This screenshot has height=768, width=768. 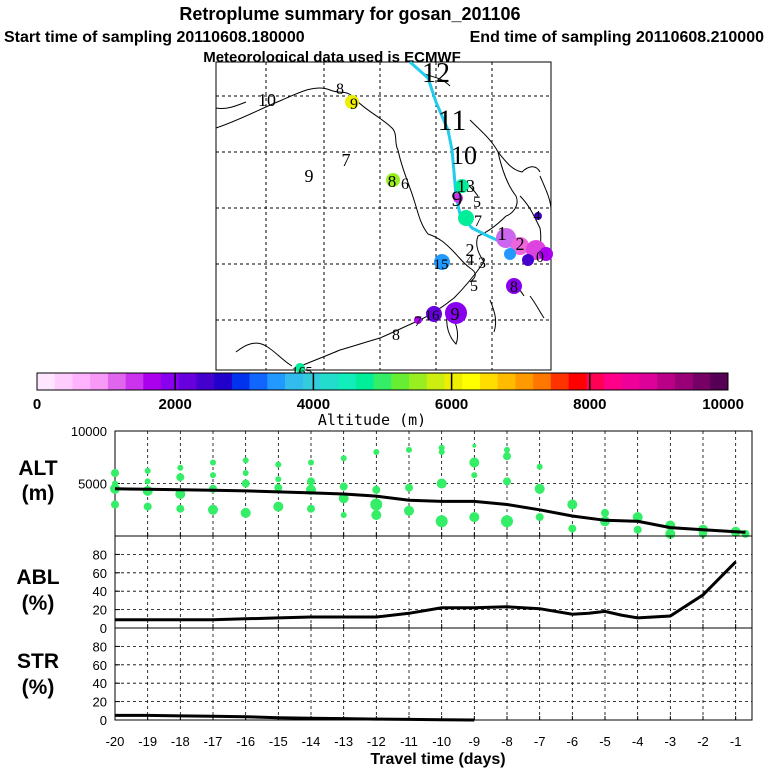 I want to click on colorbar-ticks: 0 2000 4000 6000 8000 10000, so click(x=388, y=393).